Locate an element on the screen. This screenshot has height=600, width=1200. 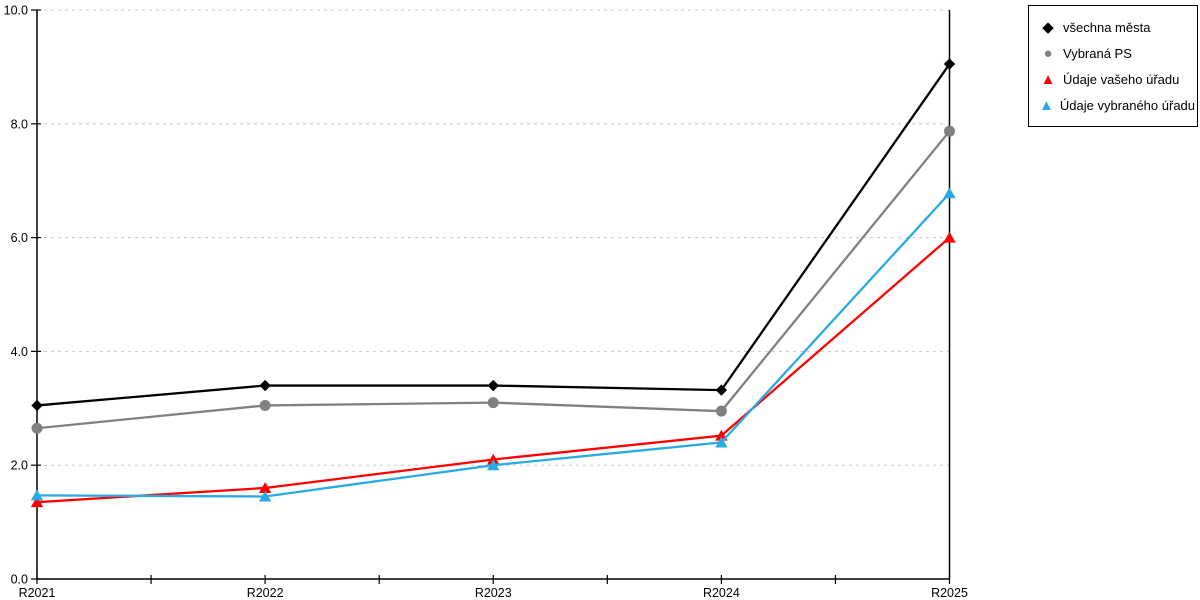
legend-label: všechna města is located at coordinates (1107, 27).